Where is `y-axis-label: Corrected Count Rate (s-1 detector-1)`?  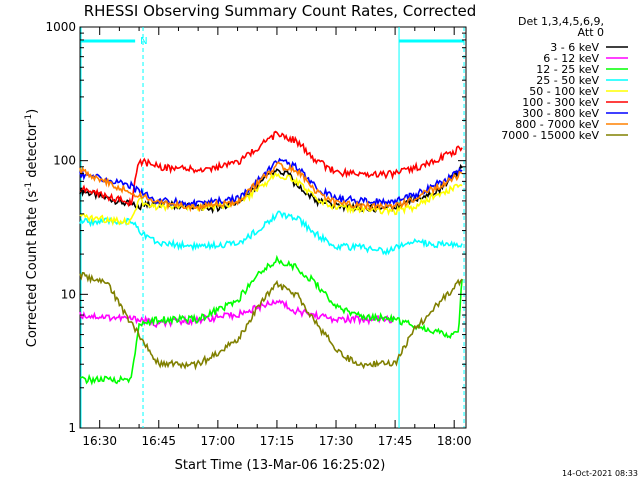
y-axis-label: Corrected Count Rate (s-1 detector-1) is located at coordinates (32, 228).